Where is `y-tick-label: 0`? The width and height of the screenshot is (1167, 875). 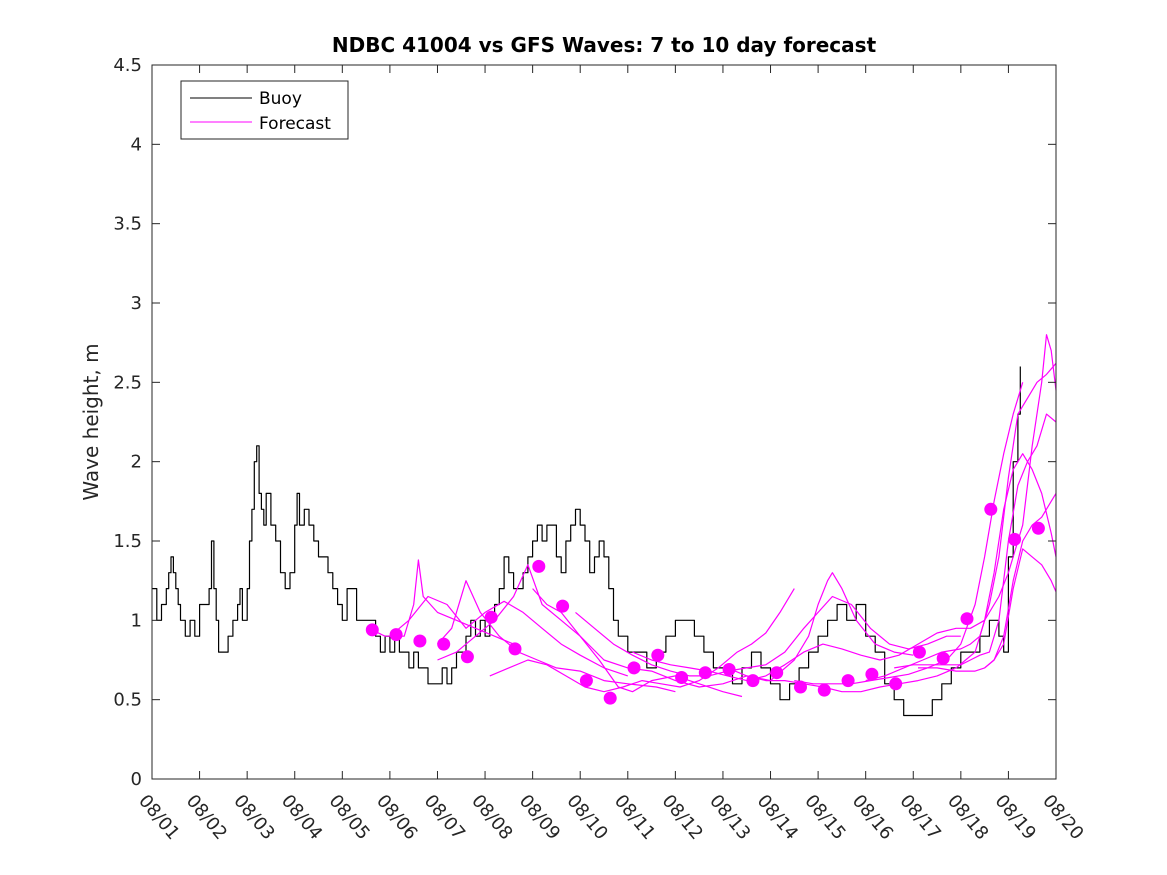
y-tick-label: 0 is located at coordinates (136, 779).